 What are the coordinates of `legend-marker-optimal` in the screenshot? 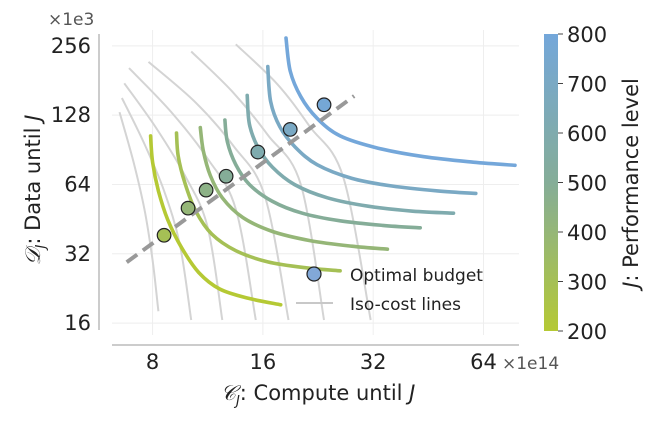 It's located at (314, 274).